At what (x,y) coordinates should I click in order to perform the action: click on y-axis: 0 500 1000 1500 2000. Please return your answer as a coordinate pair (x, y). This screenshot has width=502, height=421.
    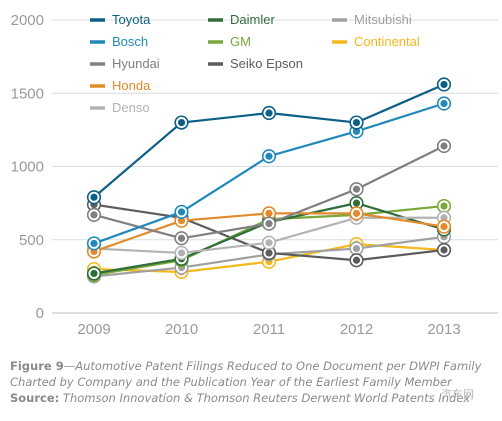
    Looking at the image, I should click on (27, 167).